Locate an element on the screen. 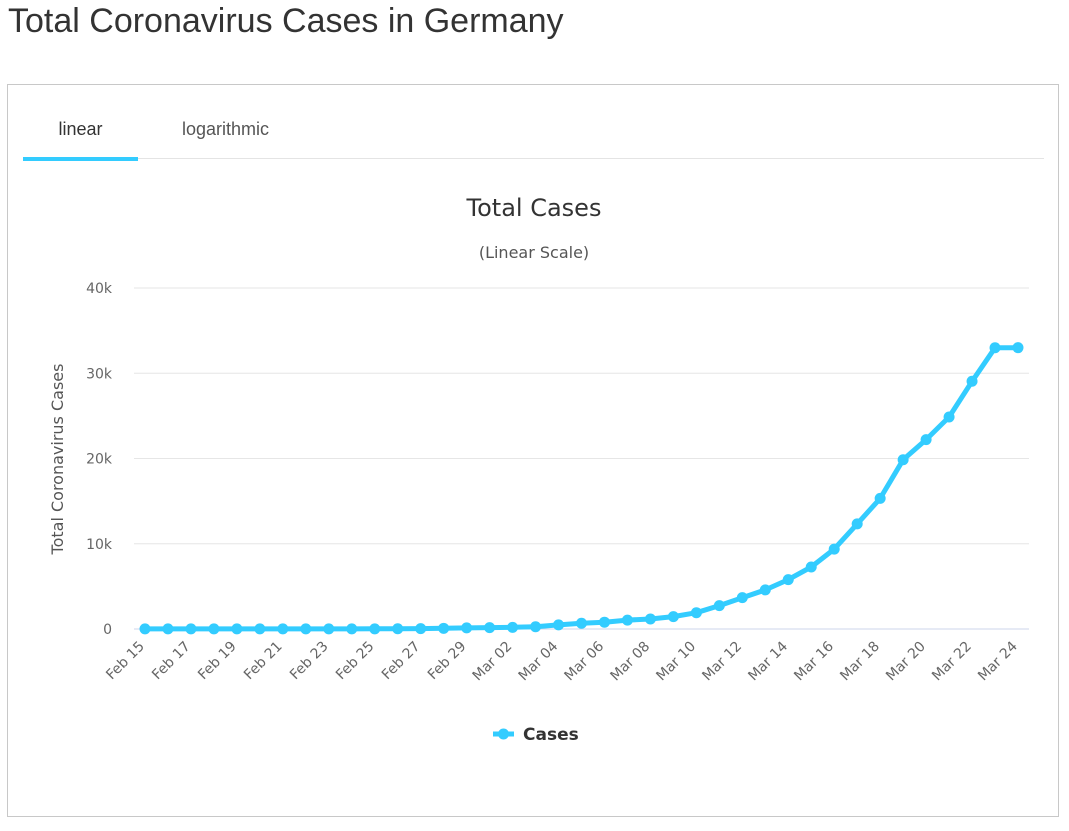  y-axis-label: Total Coronavirus Cases is located at coordinates (57, 460).